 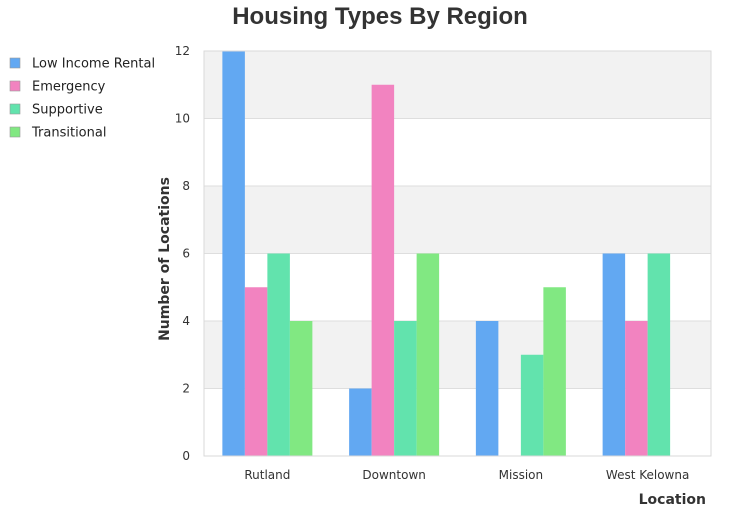 I want to click on bar-low-income-rental-west-kelowna, so click(x=614, y=354).